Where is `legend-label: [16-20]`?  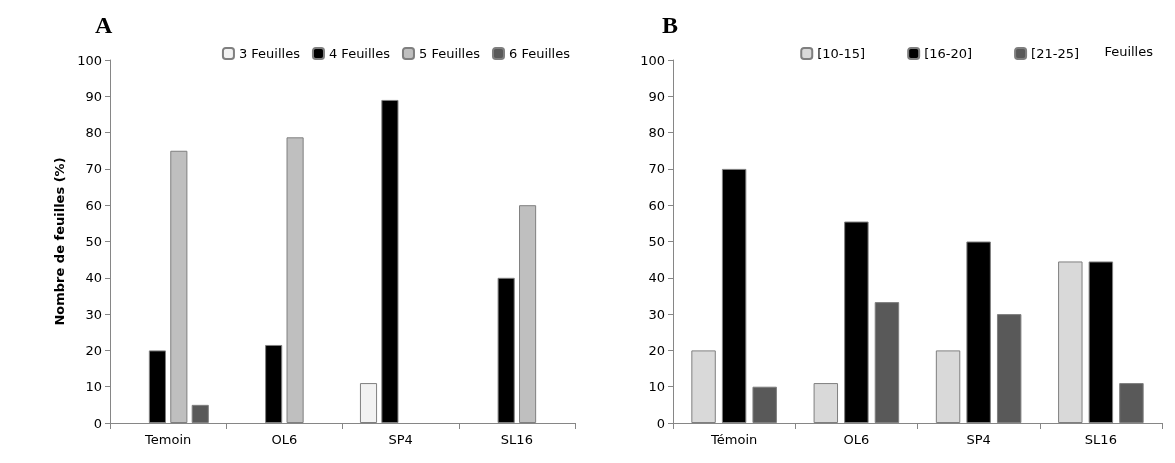
legend-label: [16-20] is located at coordinates (948, 53).